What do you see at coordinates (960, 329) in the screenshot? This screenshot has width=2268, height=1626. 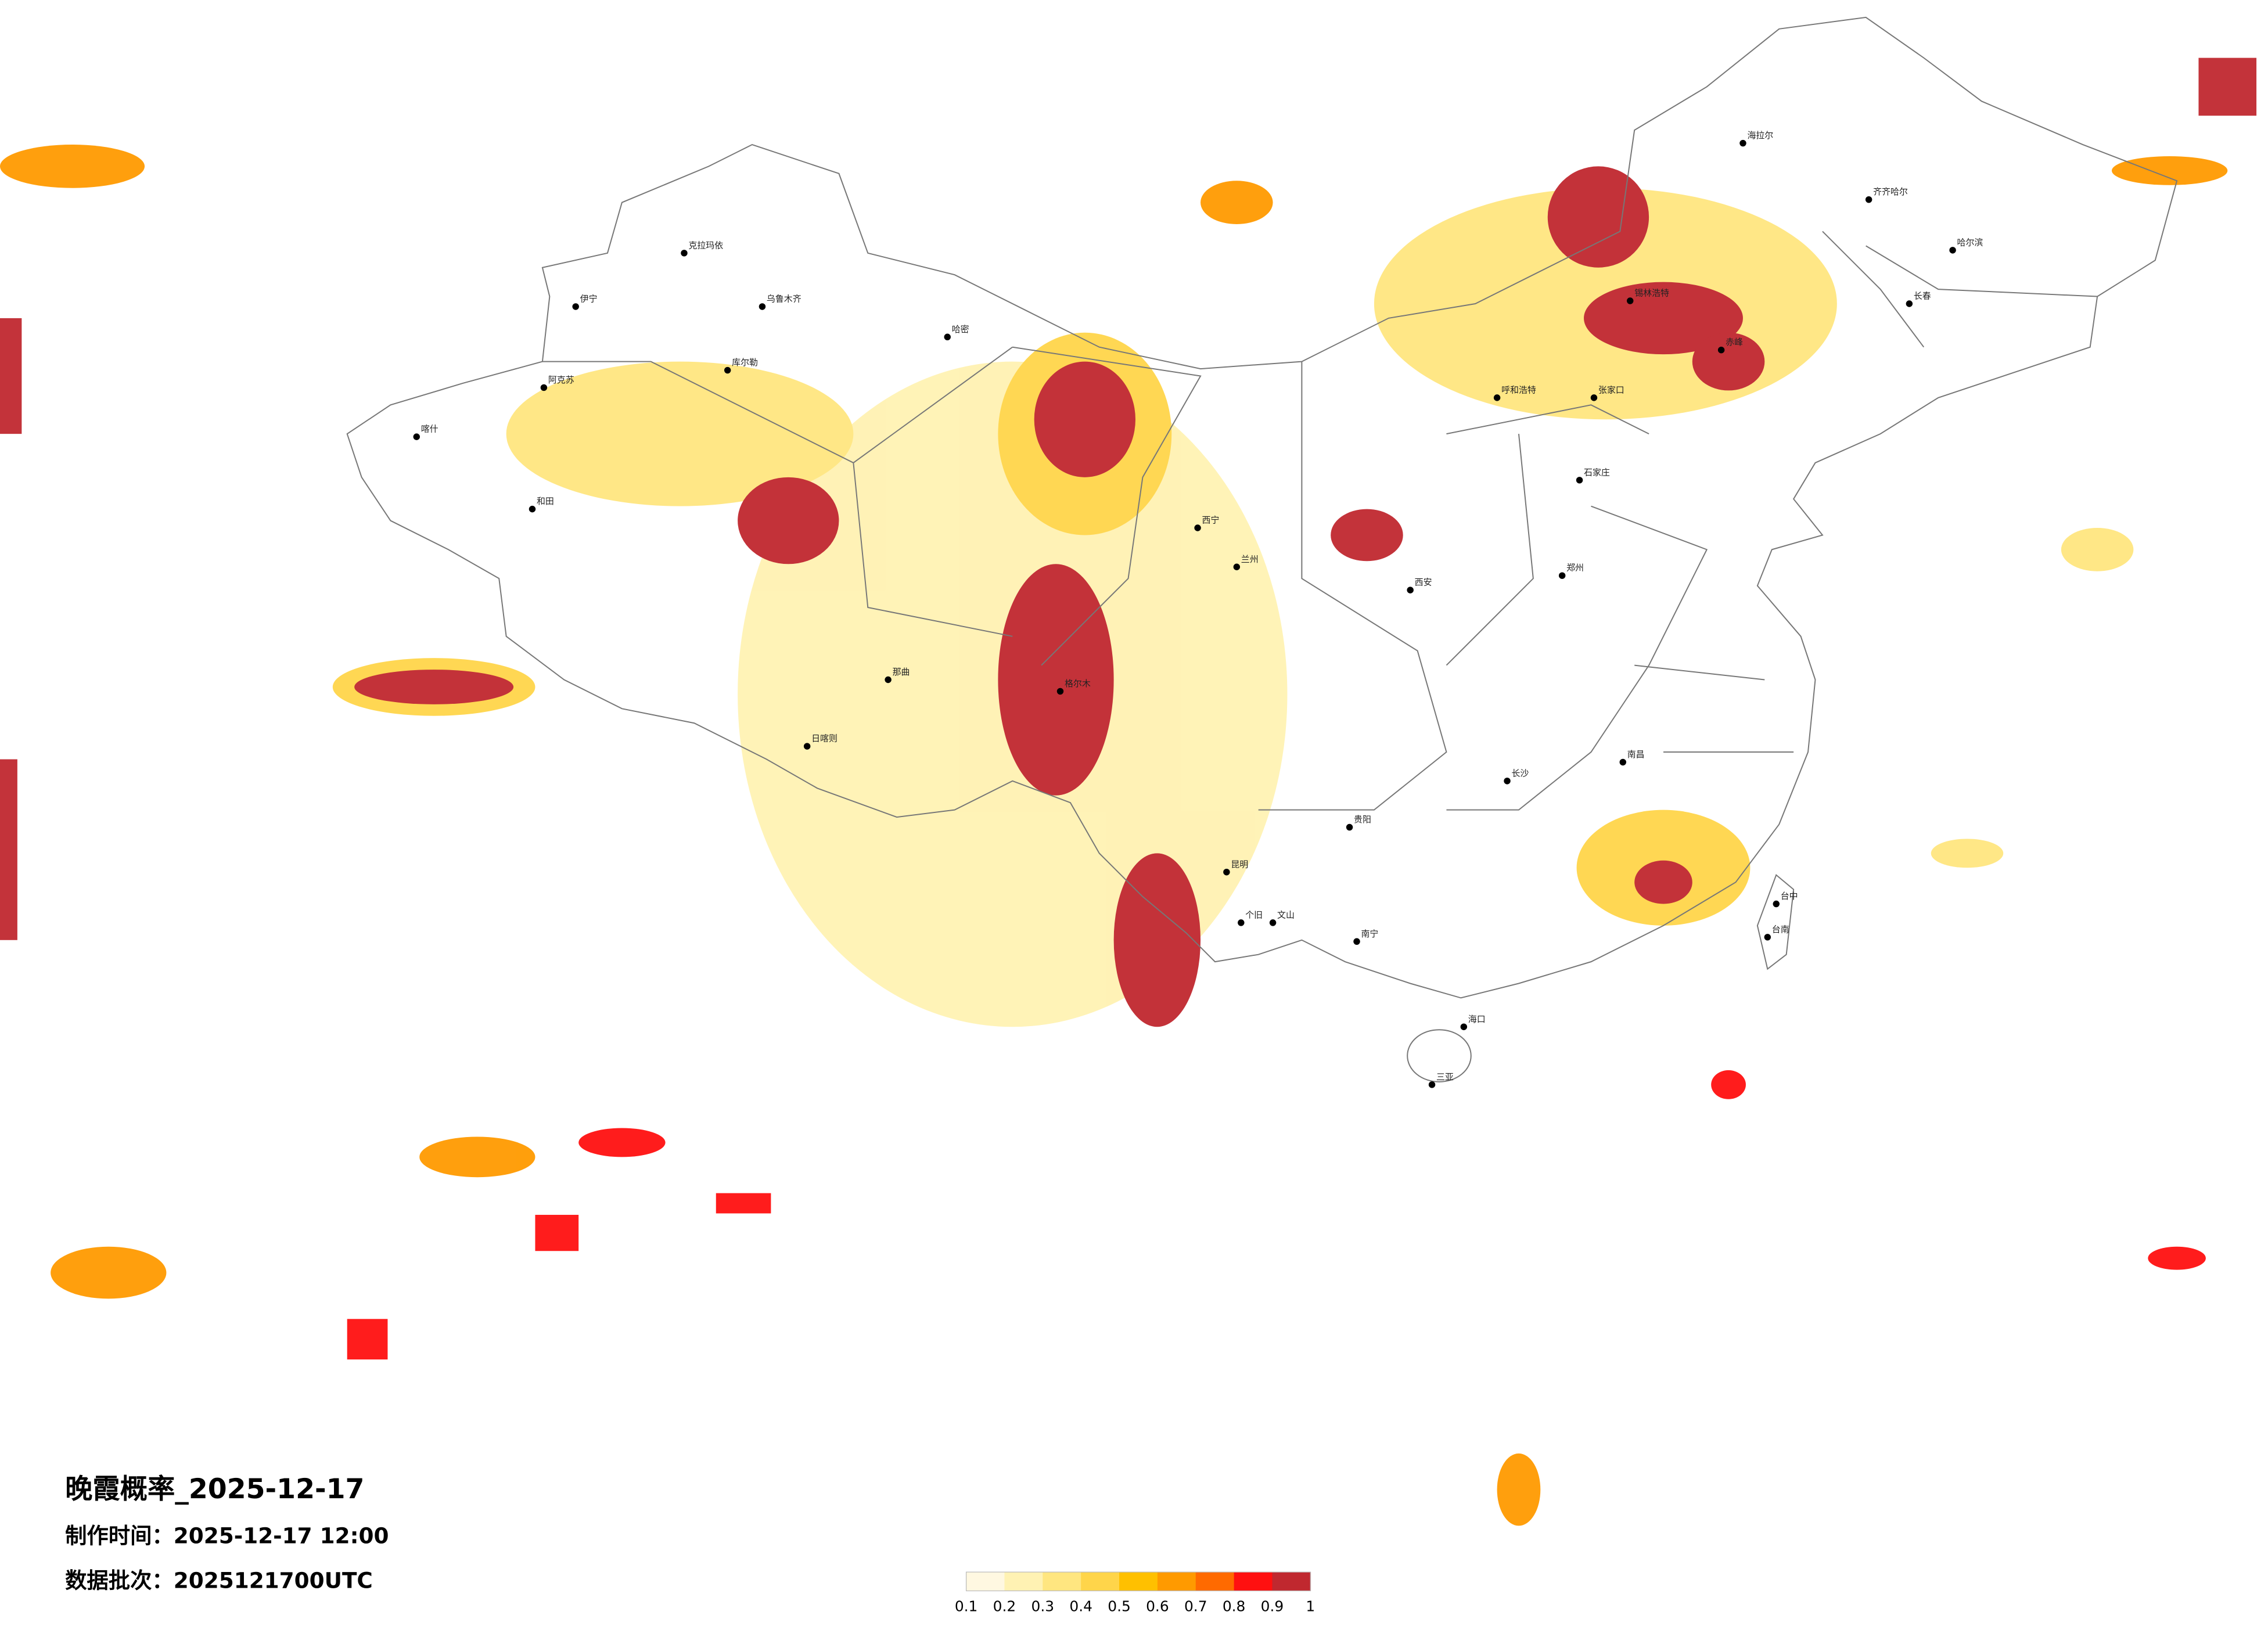 I see `city-label: 哈密` at bounding box center [960, 329].